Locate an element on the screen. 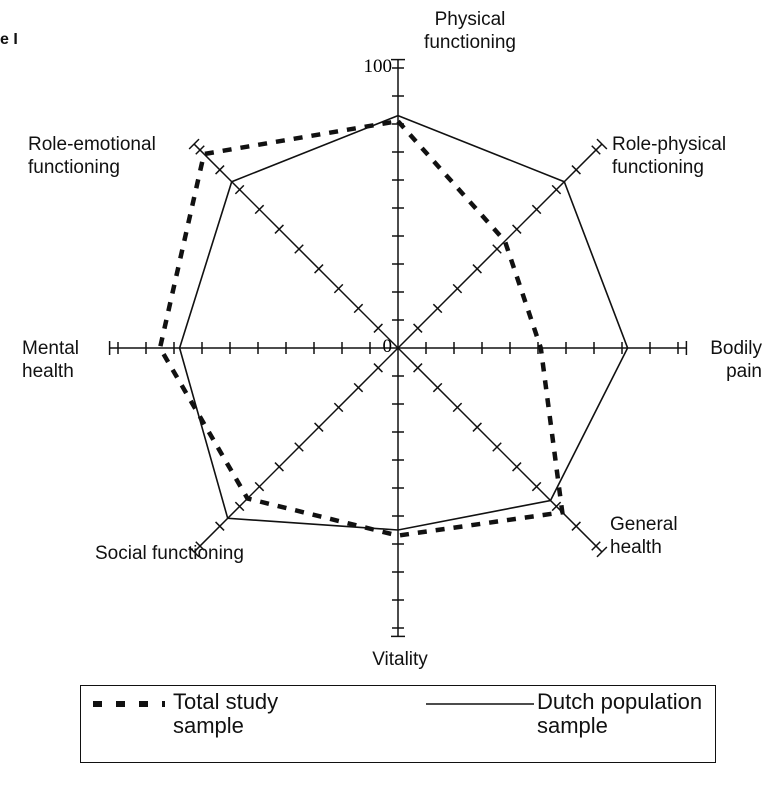  axis-label: Bodily pain is located at coordinates (736, 360).